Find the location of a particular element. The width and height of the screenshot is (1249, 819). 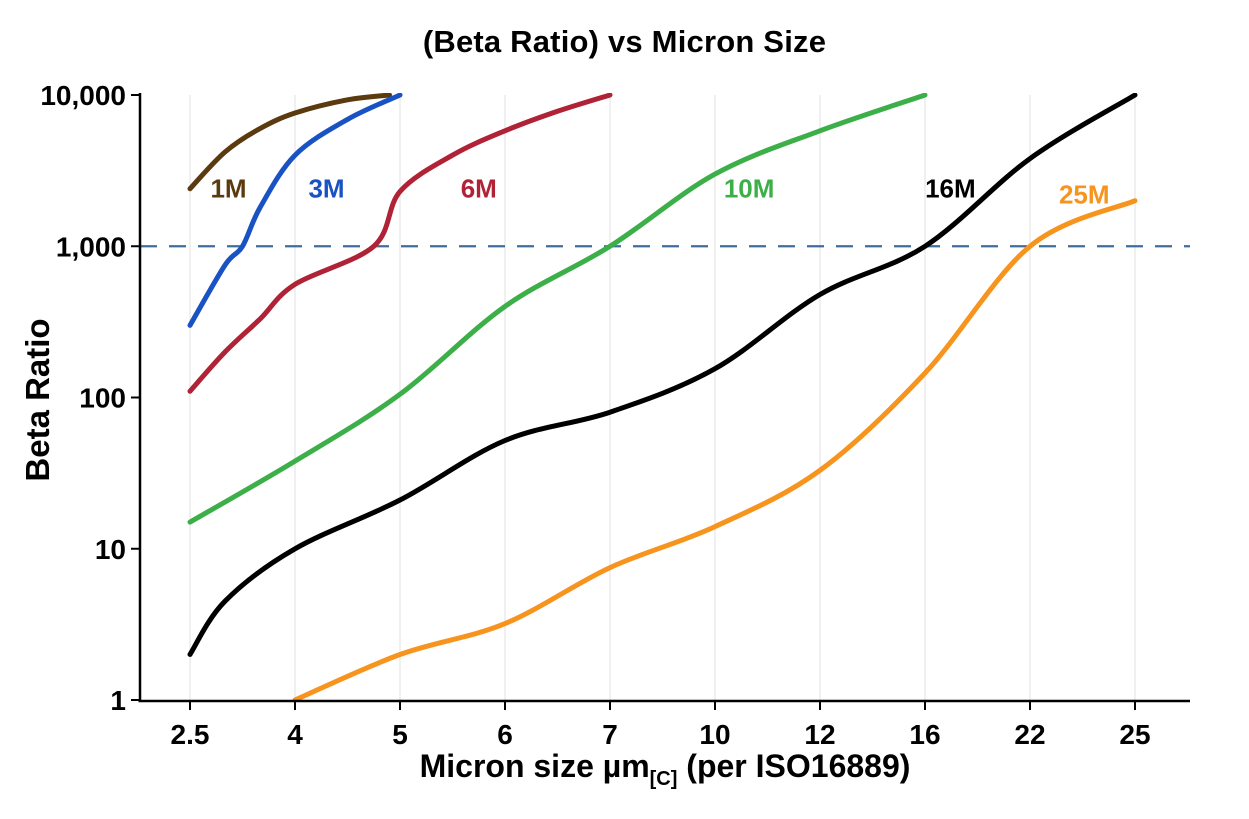

x-tick-label: 6 is located at coordinates (505, 734).